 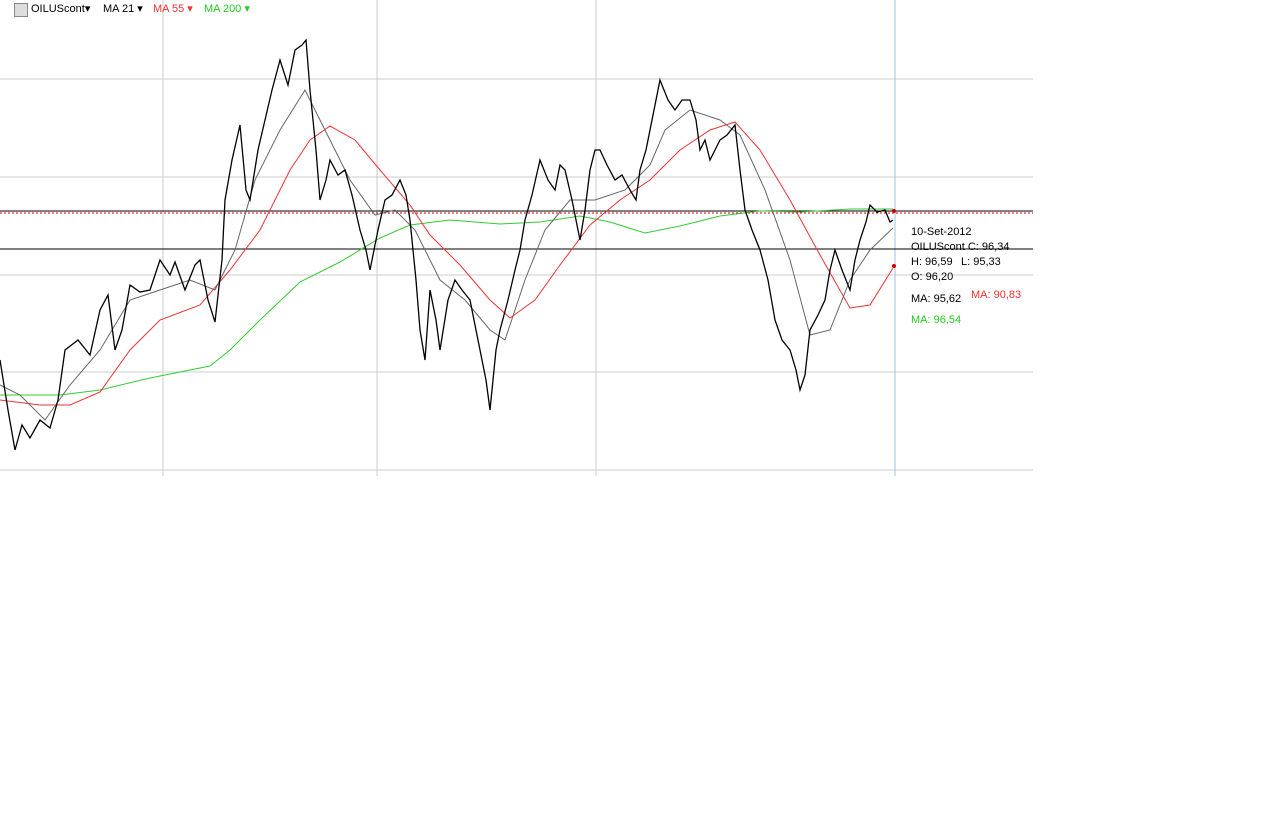 What do you see at coordinates (169, 9) in the screenshot?
I see `indicator-label: MA 55` at bounding box center [169, 9].